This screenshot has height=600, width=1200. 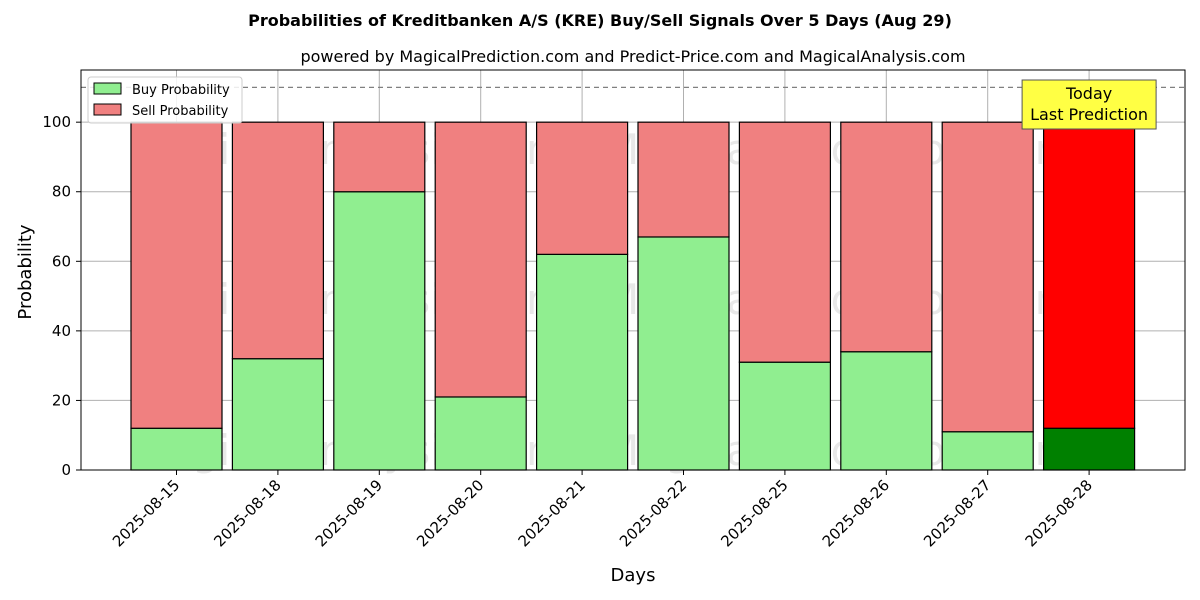 What do you see at coordinates (349, 513) in the screenshot?
I see `x-tick-label: 2025-08-19` at bounding box center [349, 513].